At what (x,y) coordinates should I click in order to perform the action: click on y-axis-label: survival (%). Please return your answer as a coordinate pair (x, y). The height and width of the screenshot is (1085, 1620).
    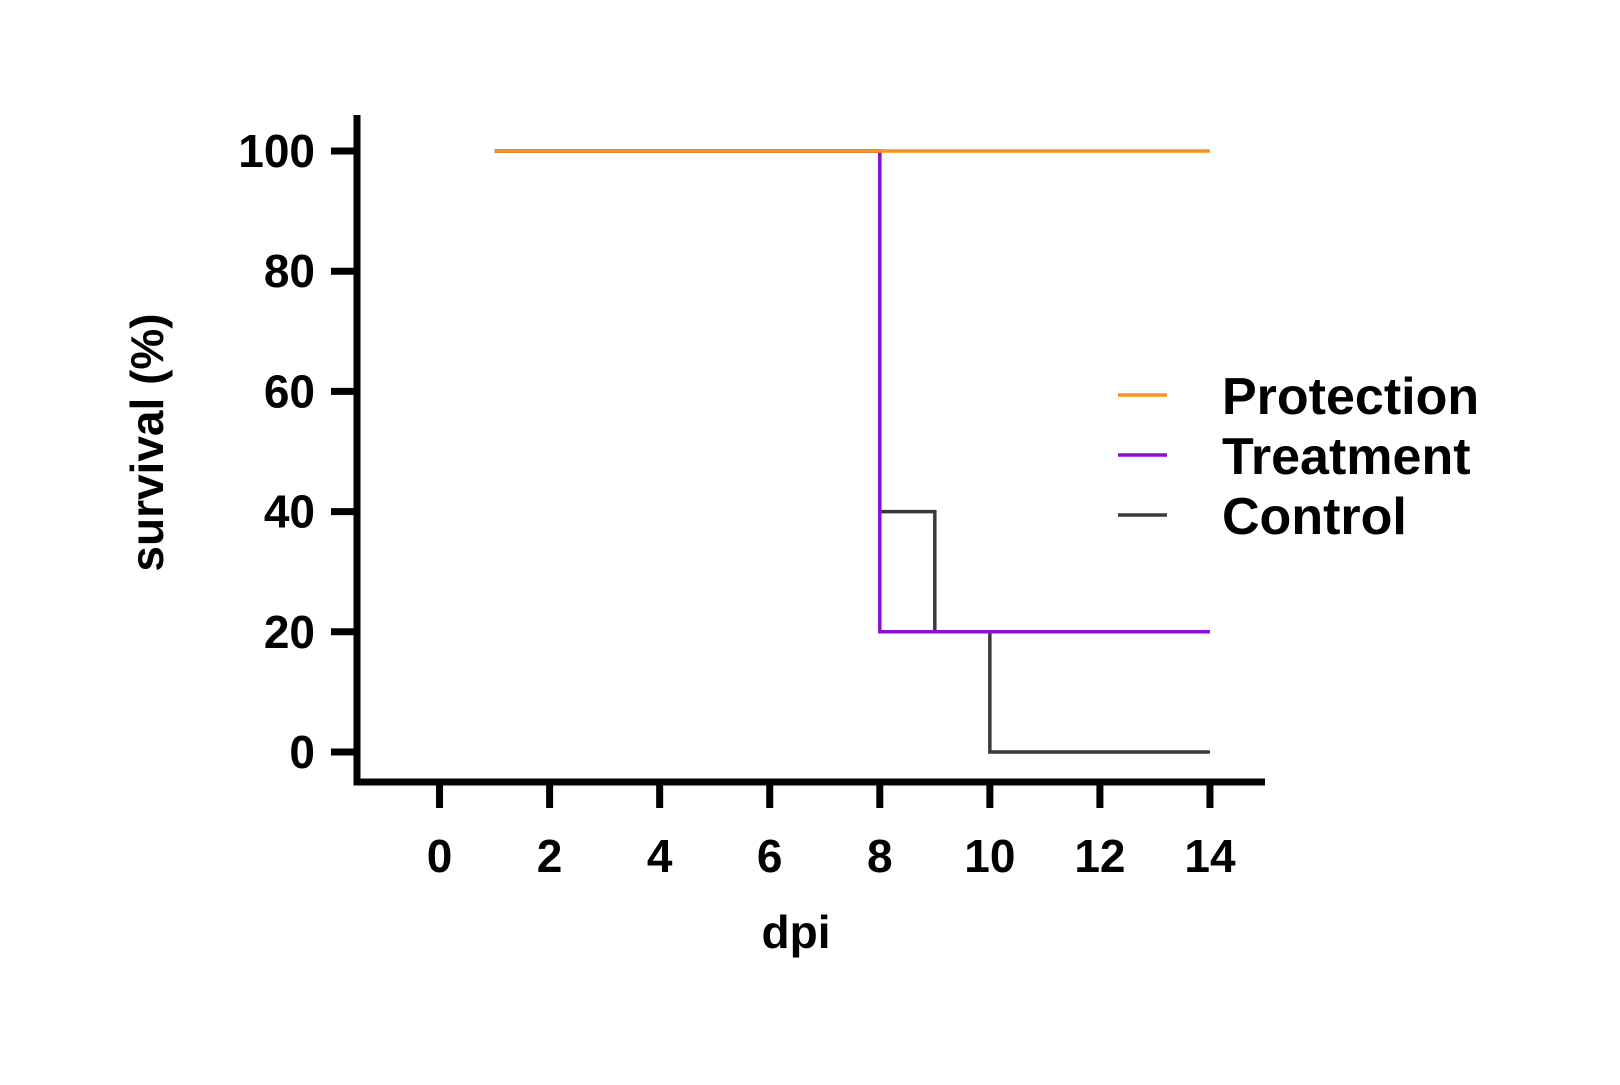
    Looking at the image, I should click on (147, 442).